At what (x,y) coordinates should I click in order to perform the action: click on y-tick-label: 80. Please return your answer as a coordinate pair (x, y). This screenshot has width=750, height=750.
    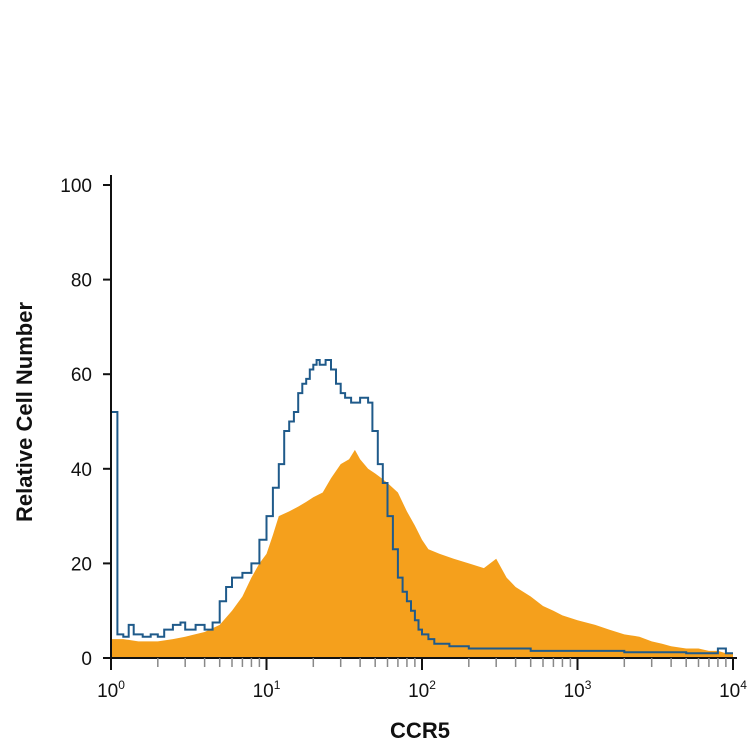
    Looking at the image, I should click on (81, 281).